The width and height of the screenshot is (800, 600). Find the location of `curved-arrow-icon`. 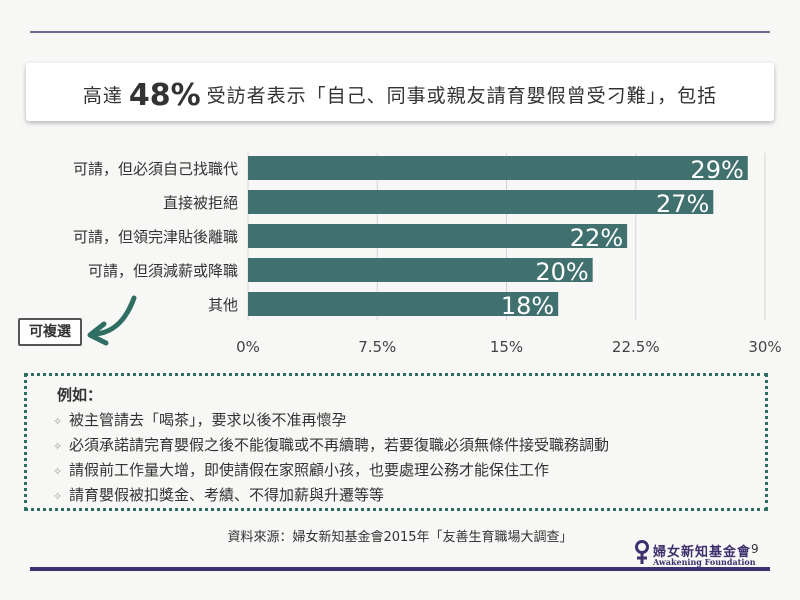

curved-arrow-icon is located at coordinates (112, 320).